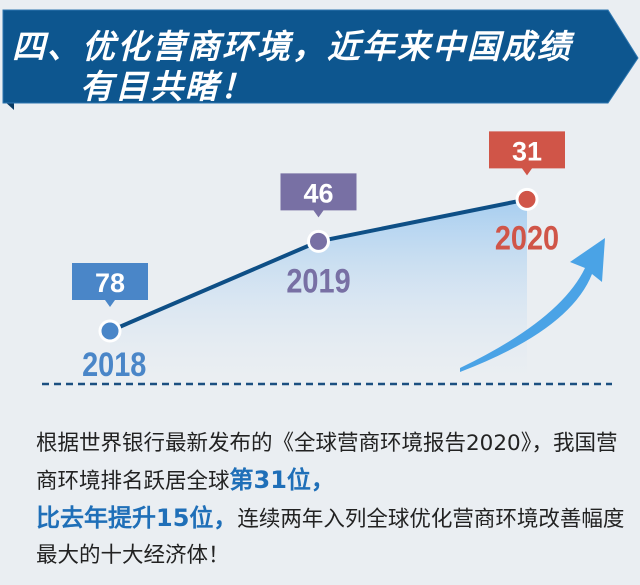 This screenshot has height=585, width=640. I want to click on up-arrow-icon, so click(532, 305).